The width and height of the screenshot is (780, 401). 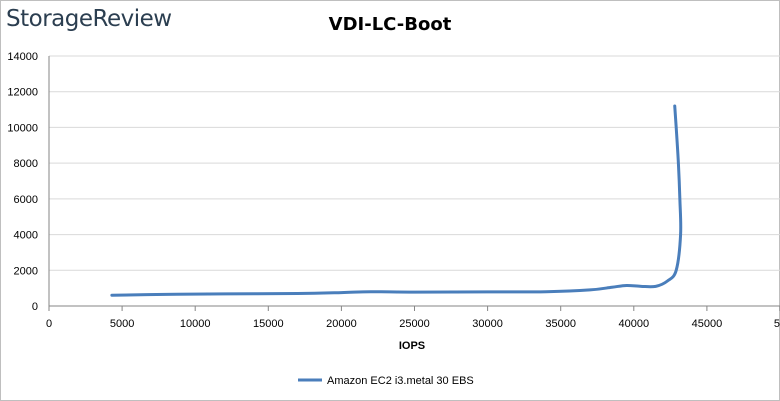 I want to click on x-tick-label: 30000, so click(x=487, y=324).